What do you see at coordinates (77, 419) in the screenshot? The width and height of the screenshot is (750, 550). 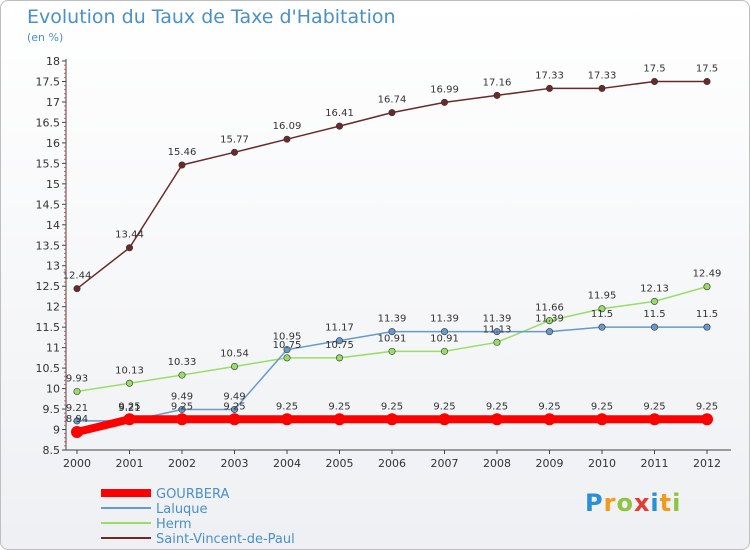 I see `data-label: 8.94` at bounding box center [77, 419].